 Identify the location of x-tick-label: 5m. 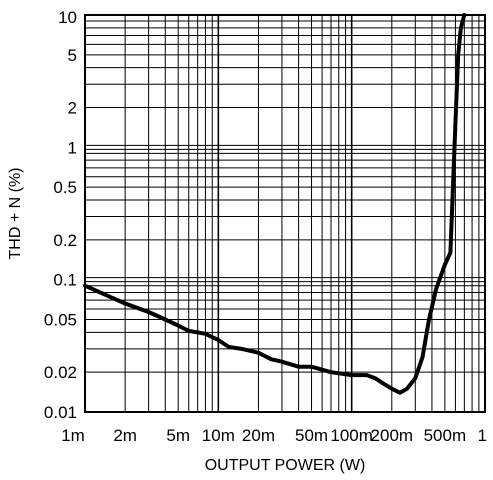
(178, 435).